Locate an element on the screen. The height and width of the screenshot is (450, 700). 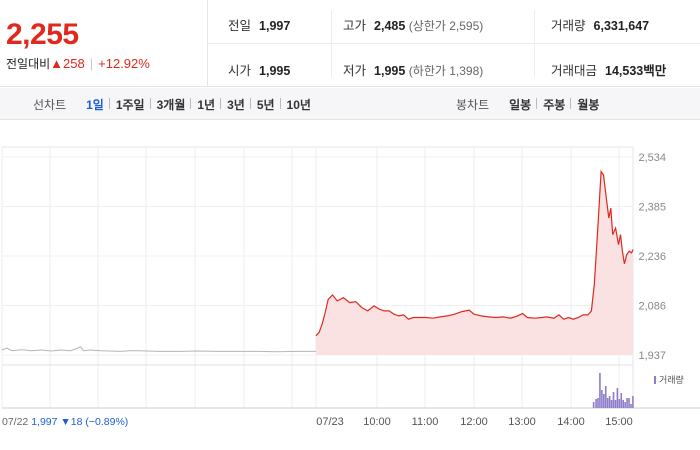
high-price: 고가 2,485 (상한가 2,595) is located at coordinates (413, 24).